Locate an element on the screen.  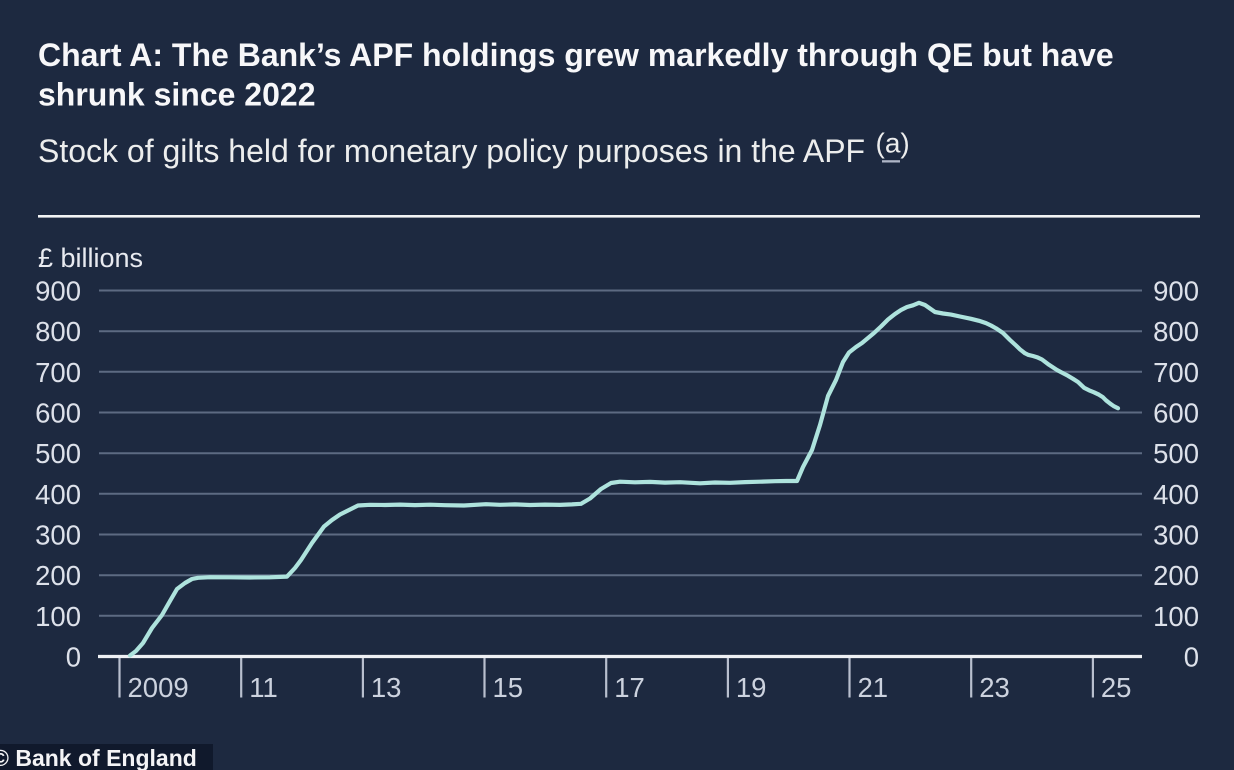
svg-text: 13 is located at coordinates (386, 687).